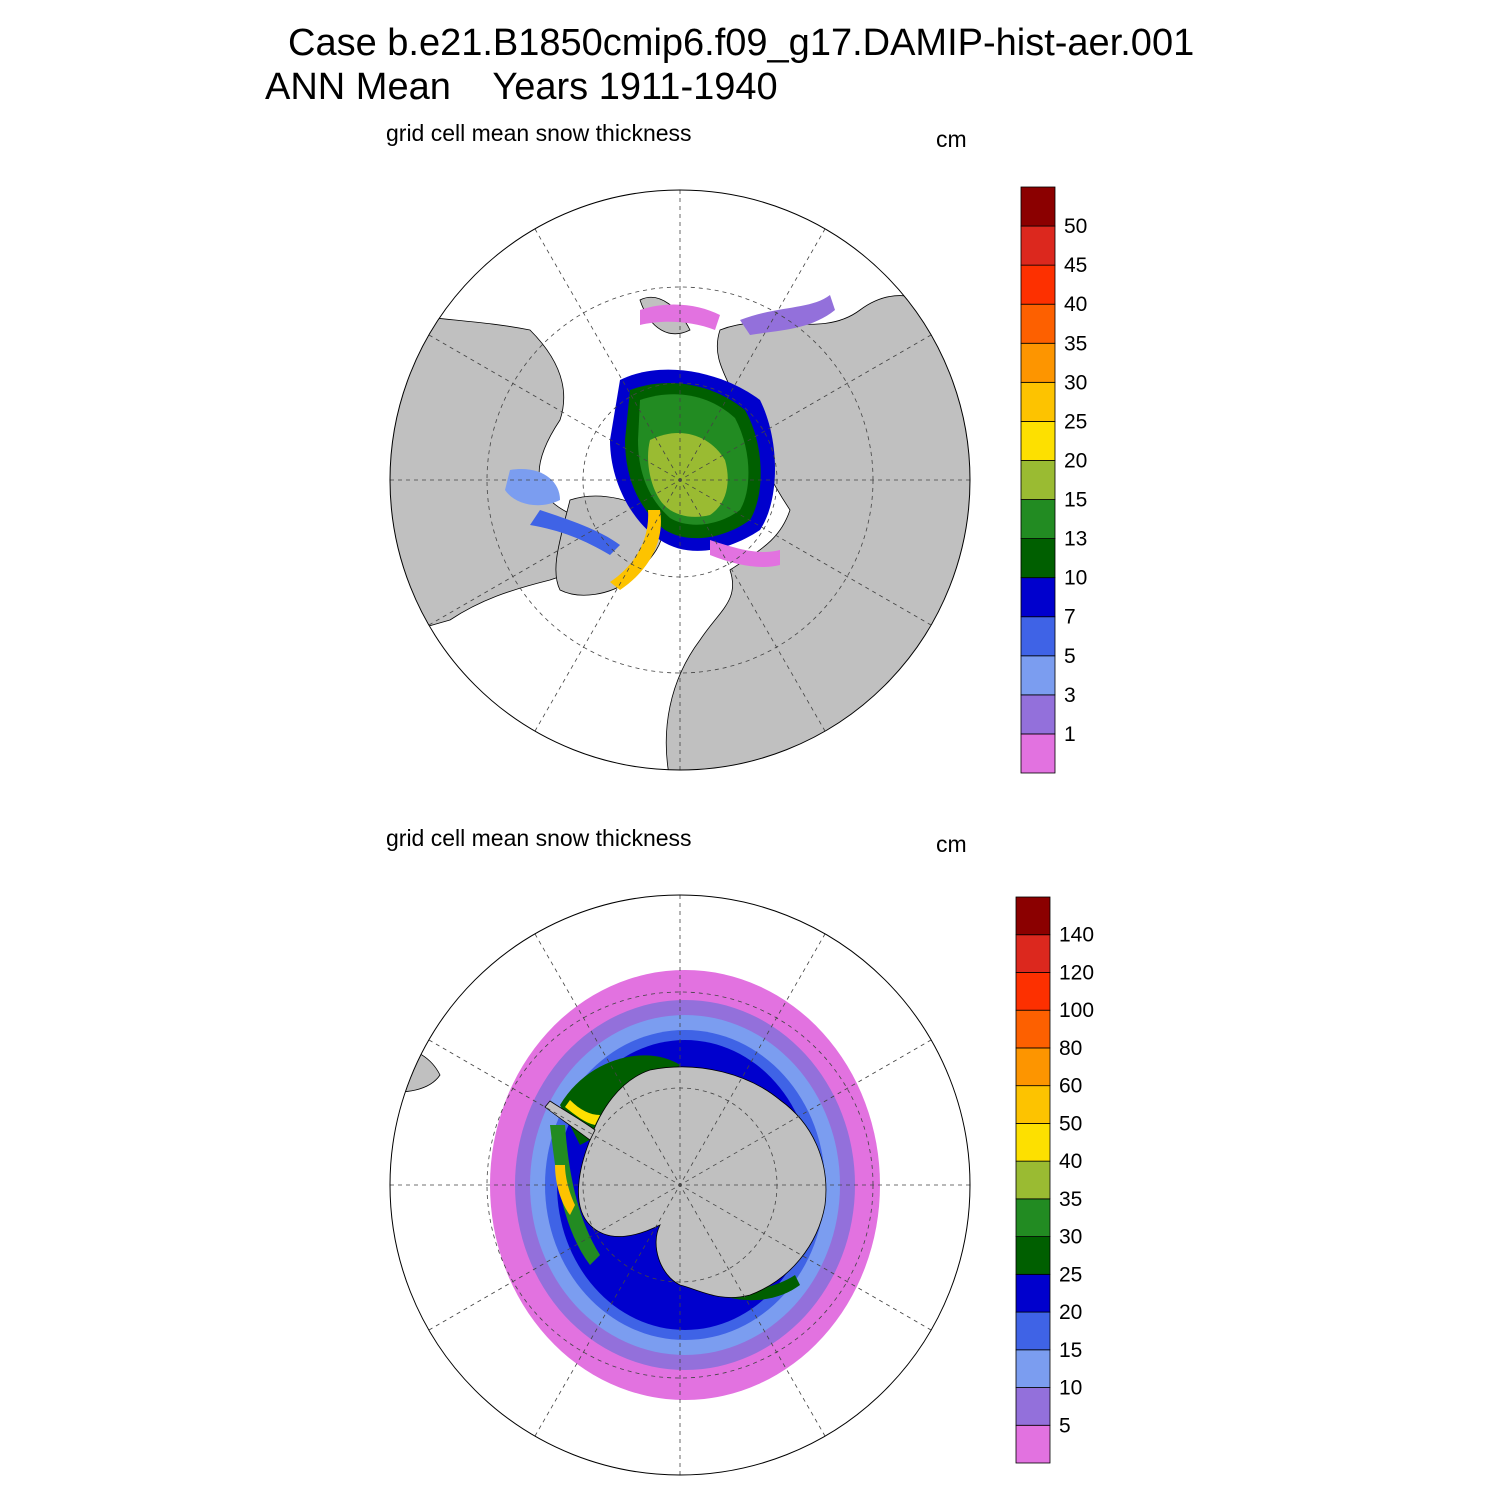 Image resolution: width=1500 pixels, height=1500 pixels. What do you see at coordinates (1076, 972) in the screenshot?
I see `south-colorbar-label-12: 120` at bounding box center [1076, 972].